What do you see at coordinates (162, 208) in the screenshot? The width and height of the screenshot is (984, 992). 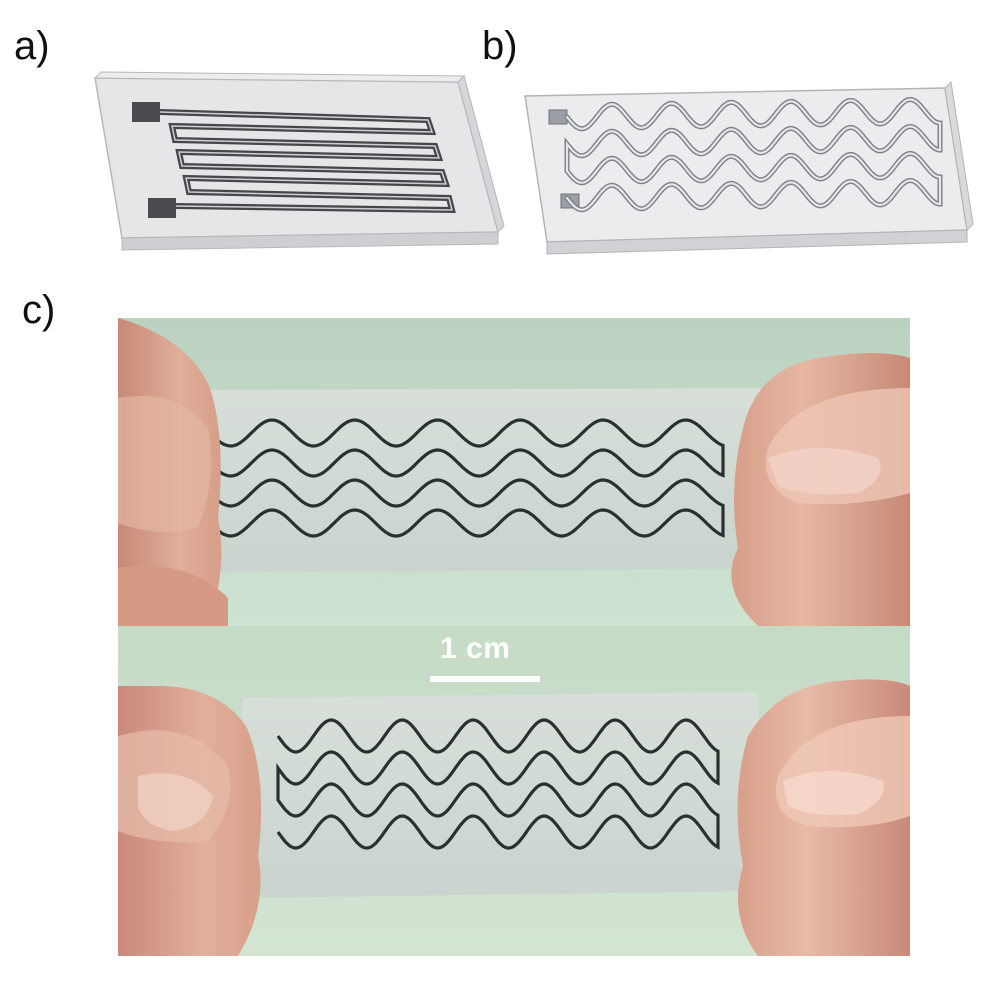 I see `contact-pad-bottom` at bounding box center [162, 208].